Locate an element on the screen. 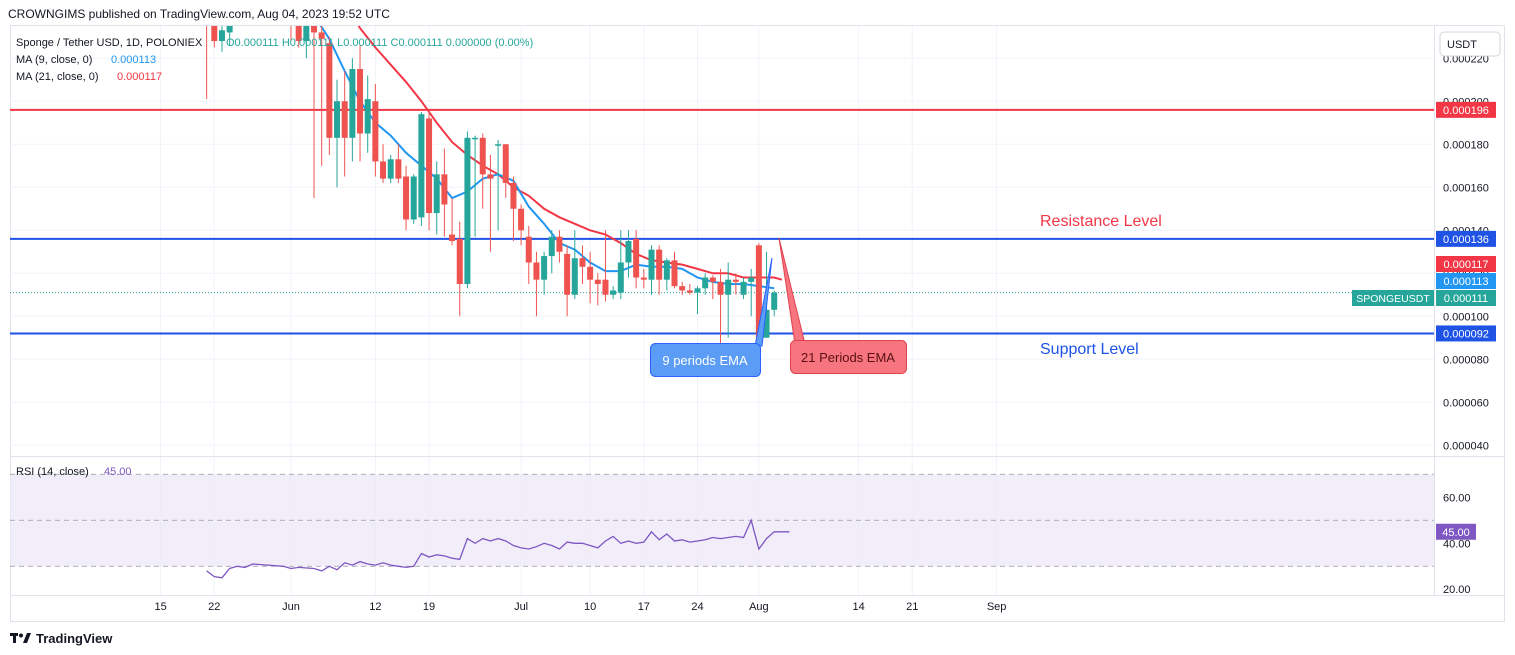  legend-ma21-value: 0.000117 is located at coordinates (139, 77).